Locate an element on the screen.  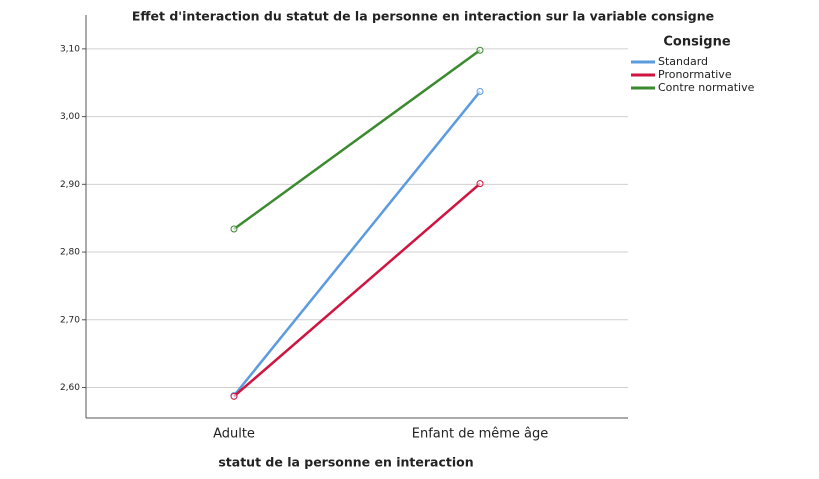
legend-label: Pronormative is located at coordinates (695, 74).